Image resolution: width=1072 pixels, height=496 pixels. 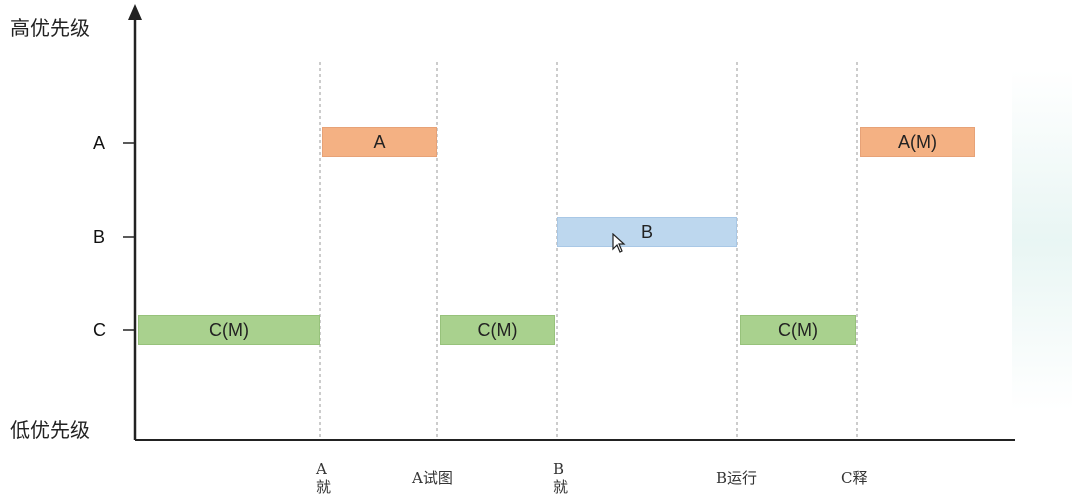 I want to click on low-priority-label: 低优先级, so click(x=50, y=430).